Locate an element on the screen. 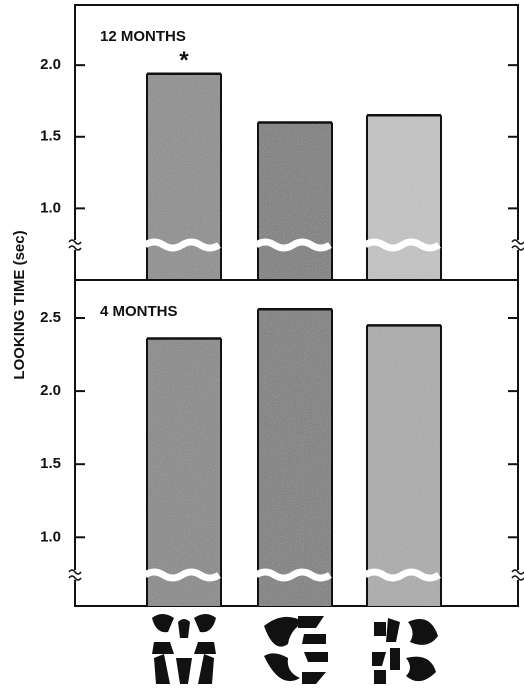 The image size is (524, 692). panel-title: 4 MONTHS is located at coordinates (139, 311).